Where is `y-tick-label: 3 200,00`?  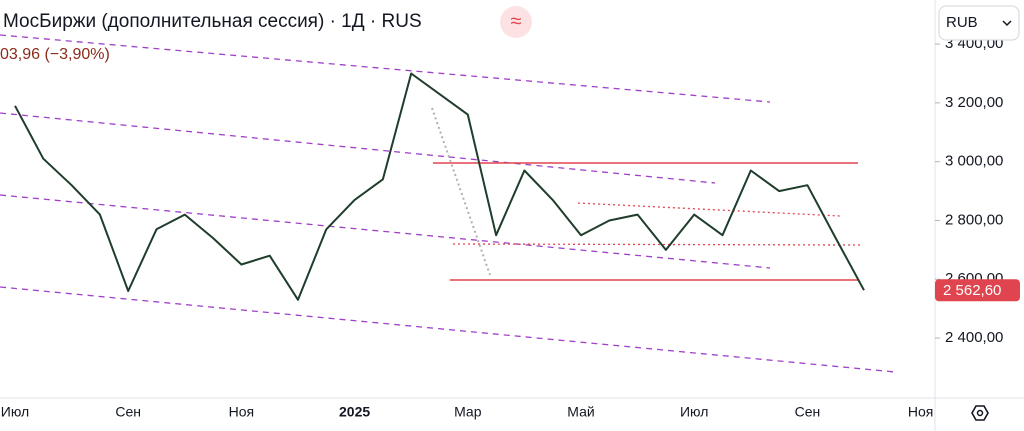 y-tick-label: 3 200,00 is located at coordinates (974, 102).